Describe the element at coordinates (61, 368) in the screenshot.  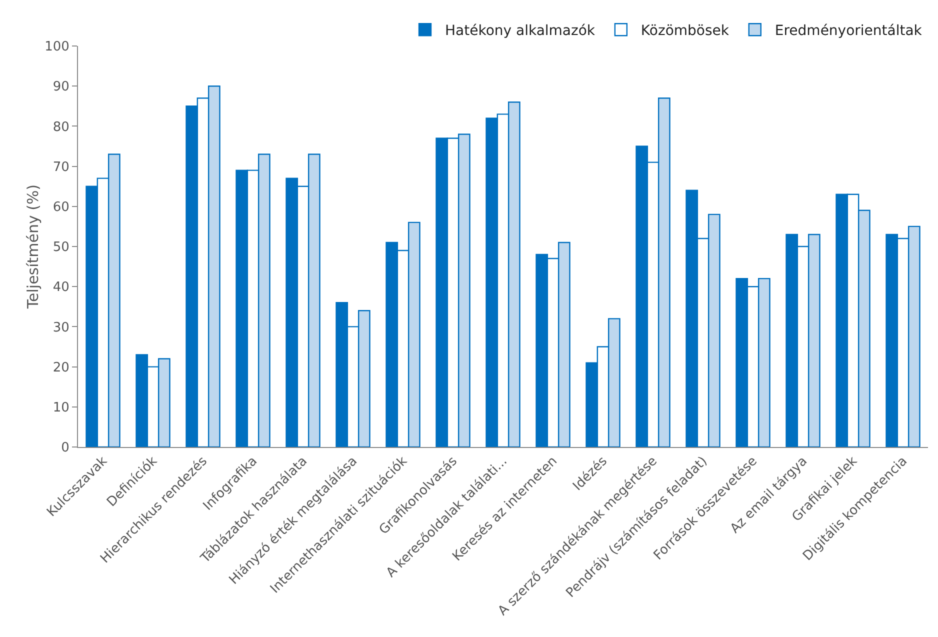
I see `y-tick-label: 20` at that location.